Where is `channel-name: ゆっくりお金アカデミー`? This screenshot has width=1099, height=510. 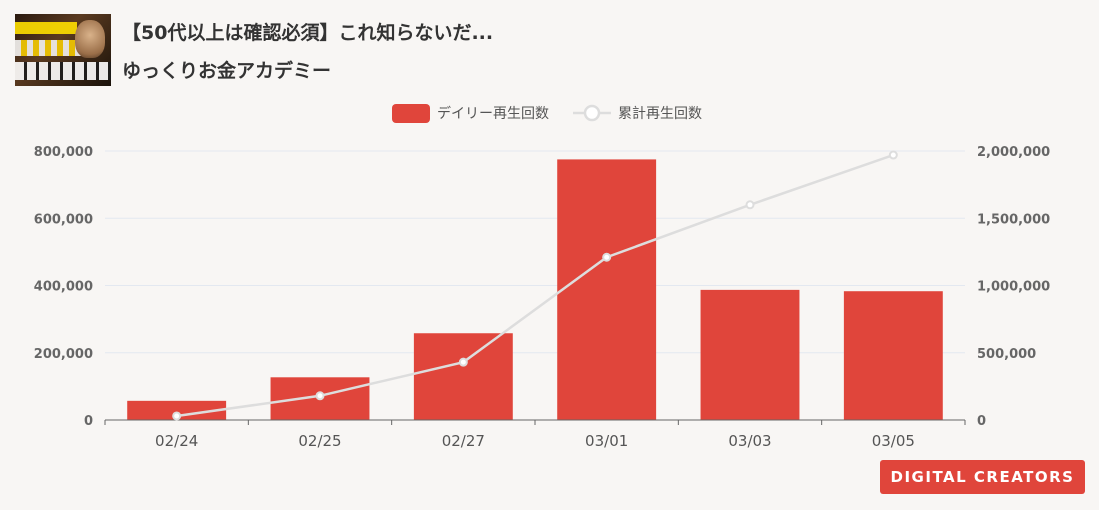
channel-name: ゆっくりお金アカデミー is located at coordinates (227, 71).